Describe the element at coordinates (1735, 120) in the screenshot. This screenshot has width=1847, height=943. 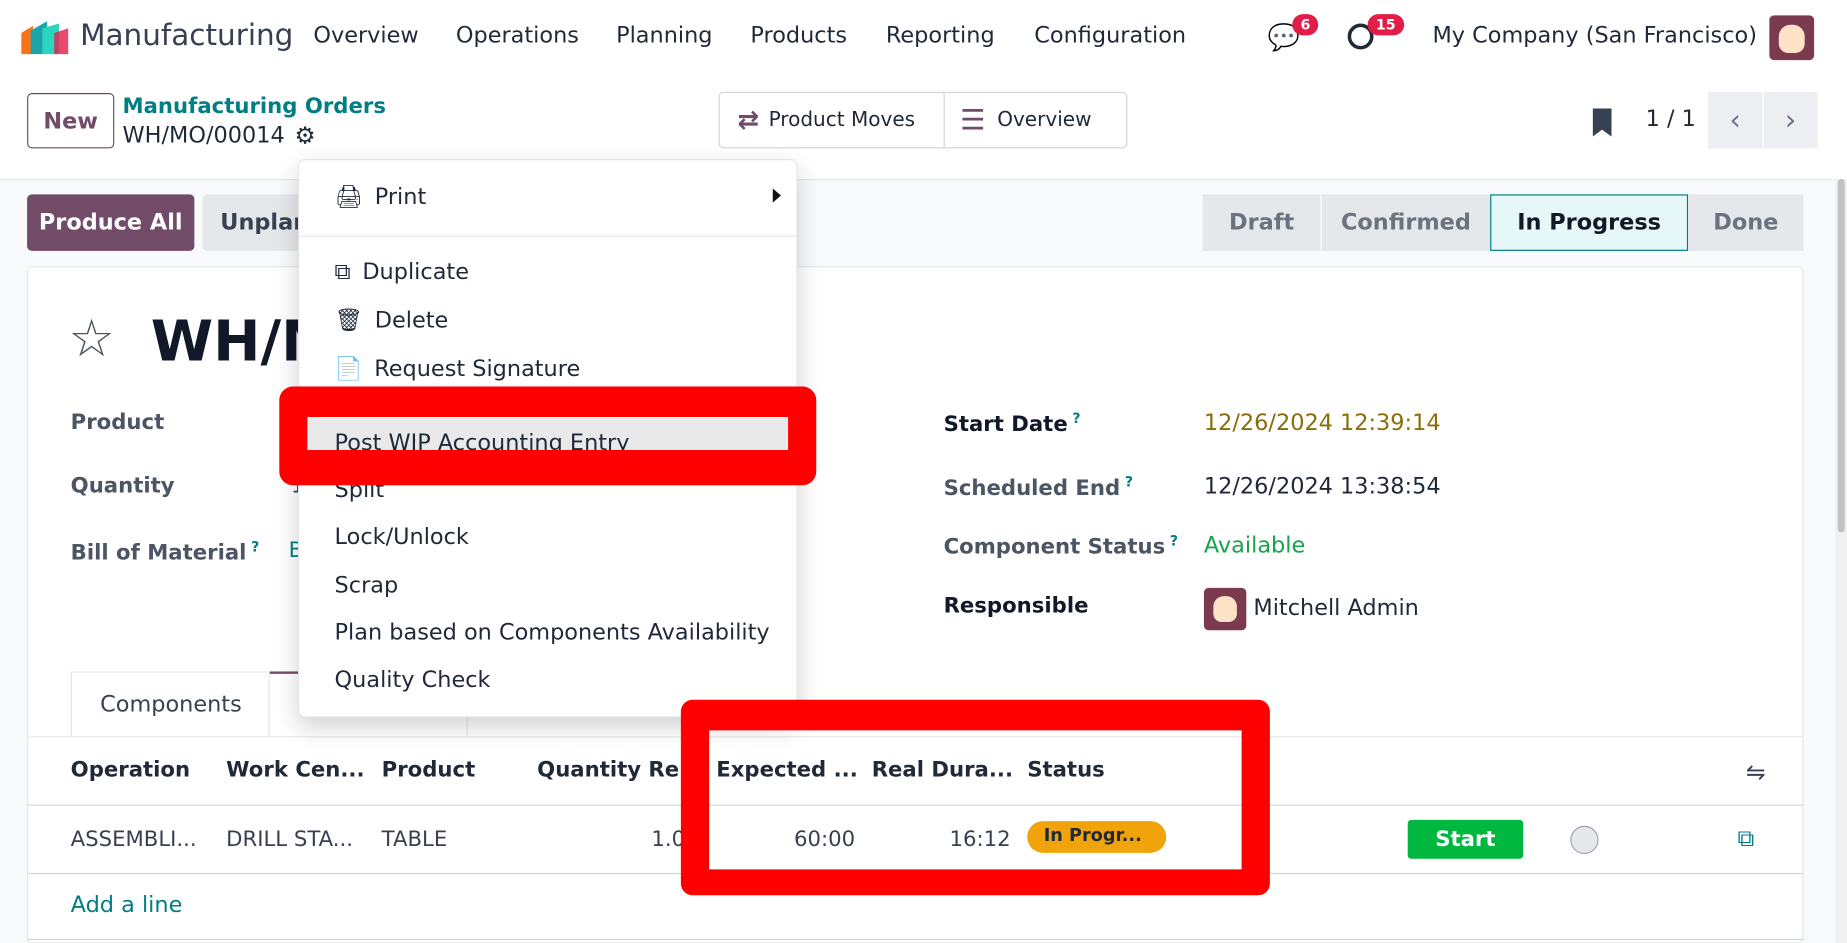
I see `pager-previous-button: ‹` at that location.